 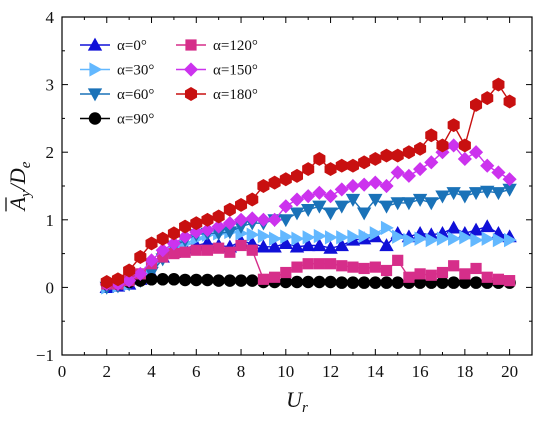 I want to click on legend-label: α=90°, so click(x=135, y=120).